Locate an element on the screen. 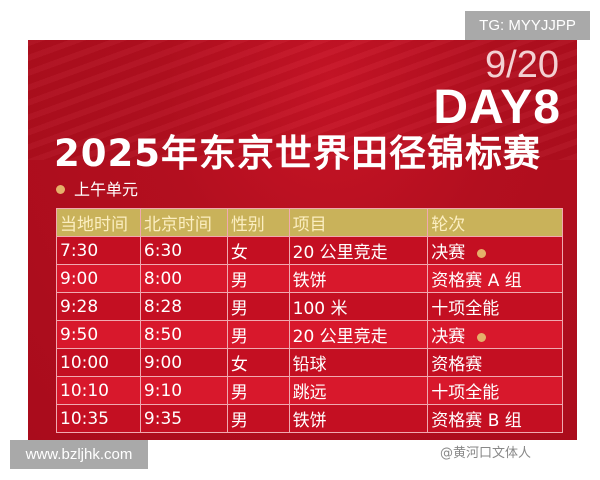 This screenshot has width=600, height=480. table-row: 7:30 6:30 女 20 公里竞走 决赛 is located at coordinates (309, 250).